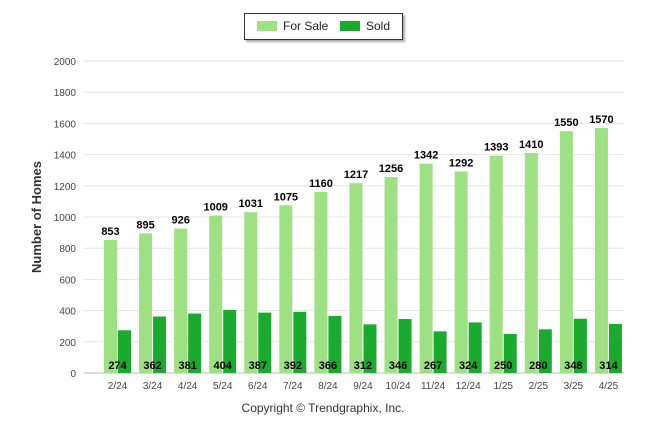 This screenshot has height=434, width=646. I want to click on x-tick-label: 8/24, so click(328, 386).